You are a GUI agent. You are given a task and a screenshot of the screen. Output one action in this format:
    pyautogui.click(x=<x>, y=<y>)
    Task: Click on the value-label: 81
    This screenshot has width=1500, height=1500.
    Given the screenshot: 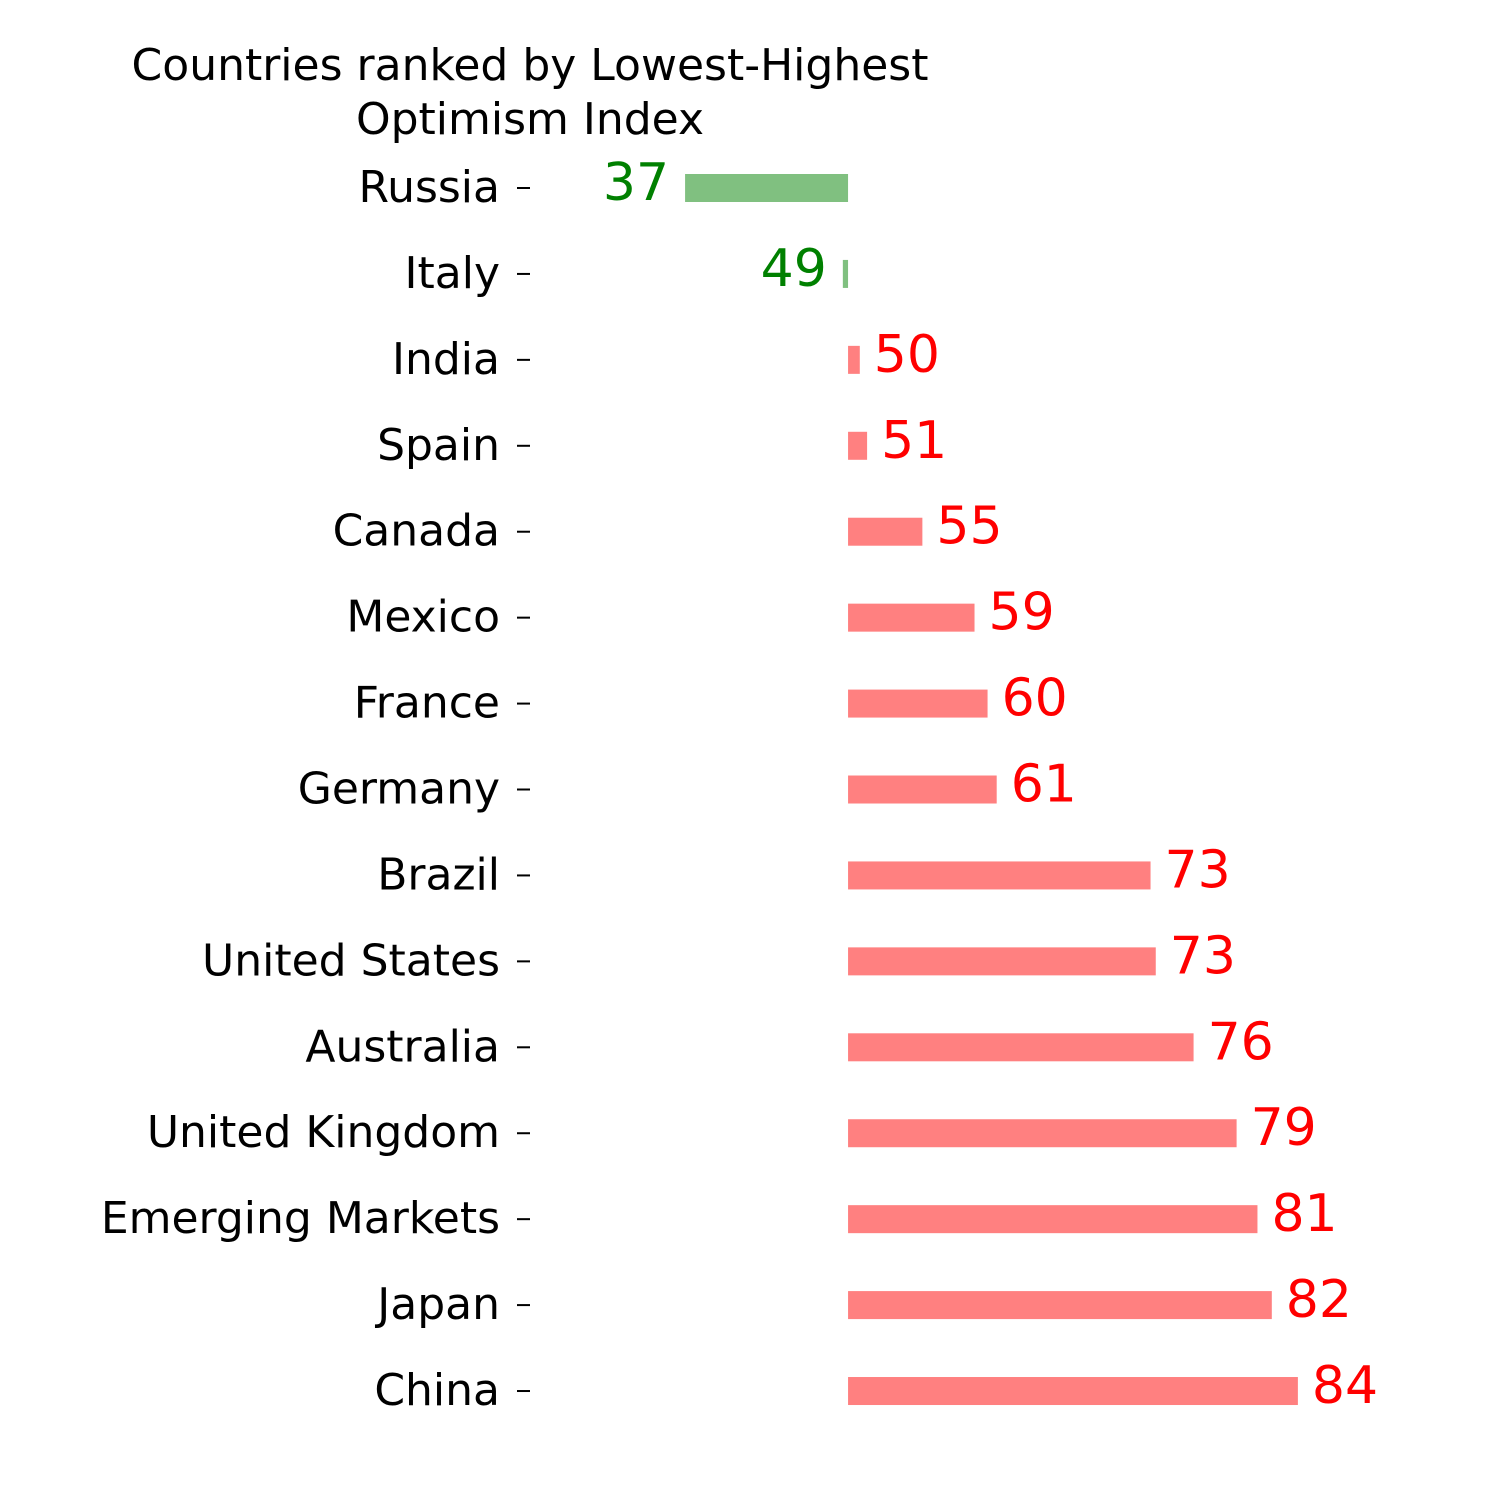 What is the action you would take?
    pyautogui.click(x=1304, y=1214)
    